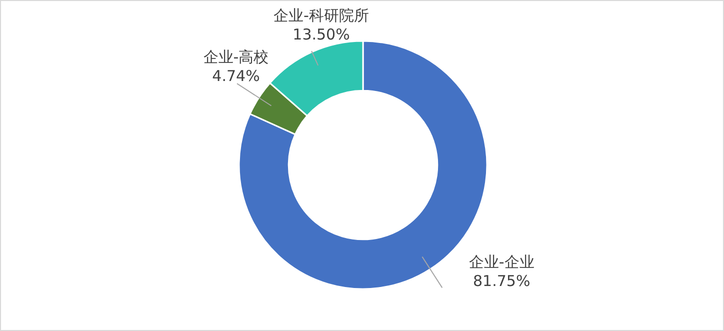  Describe the element at coordinates (501, 261) in the screenshot. I see `slice-label: 企业-企业` at that location.